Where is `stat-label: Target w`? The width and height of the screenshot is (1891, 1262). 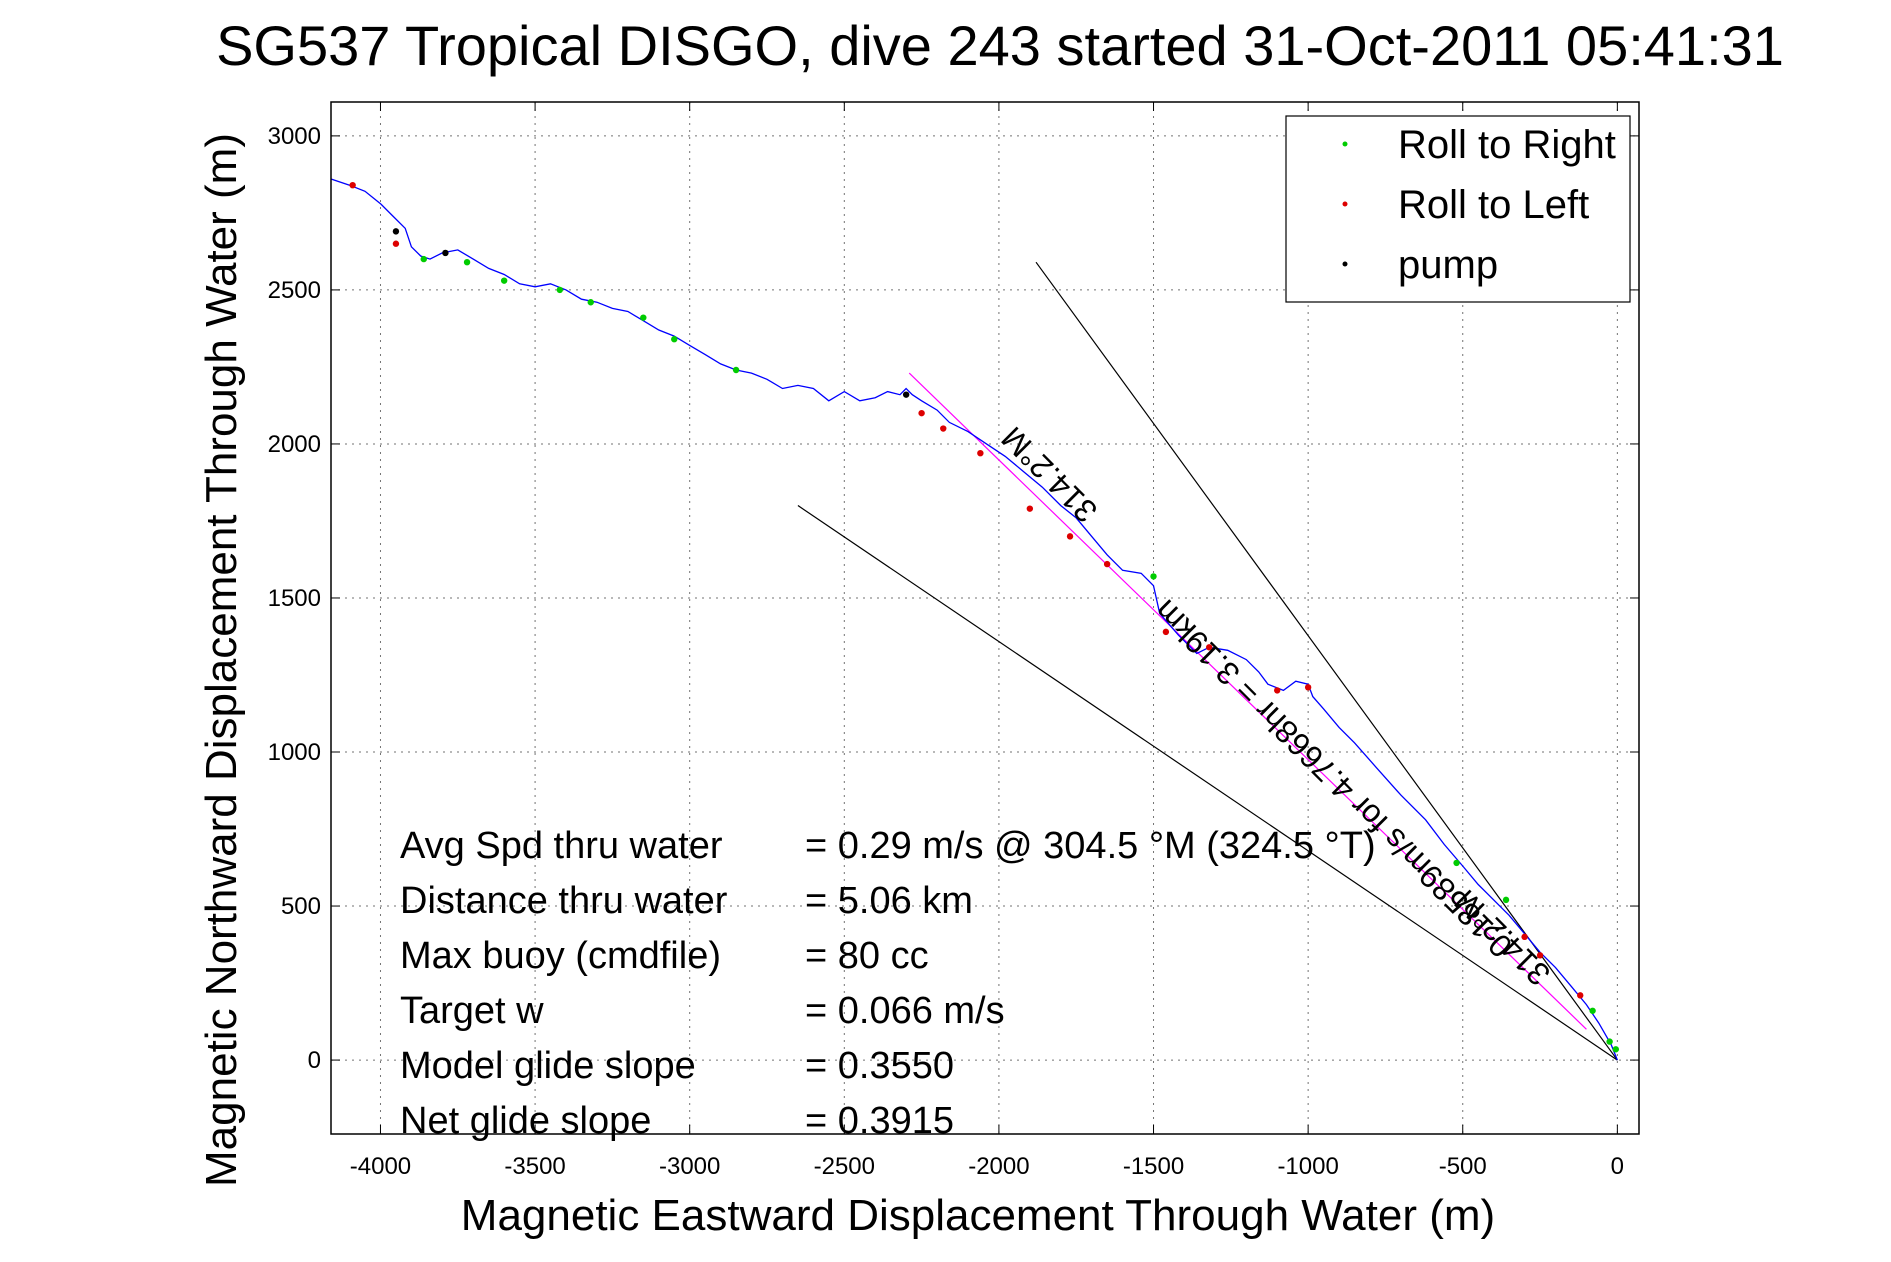
stat-label: Target w is located at coordinates (472, 1011).